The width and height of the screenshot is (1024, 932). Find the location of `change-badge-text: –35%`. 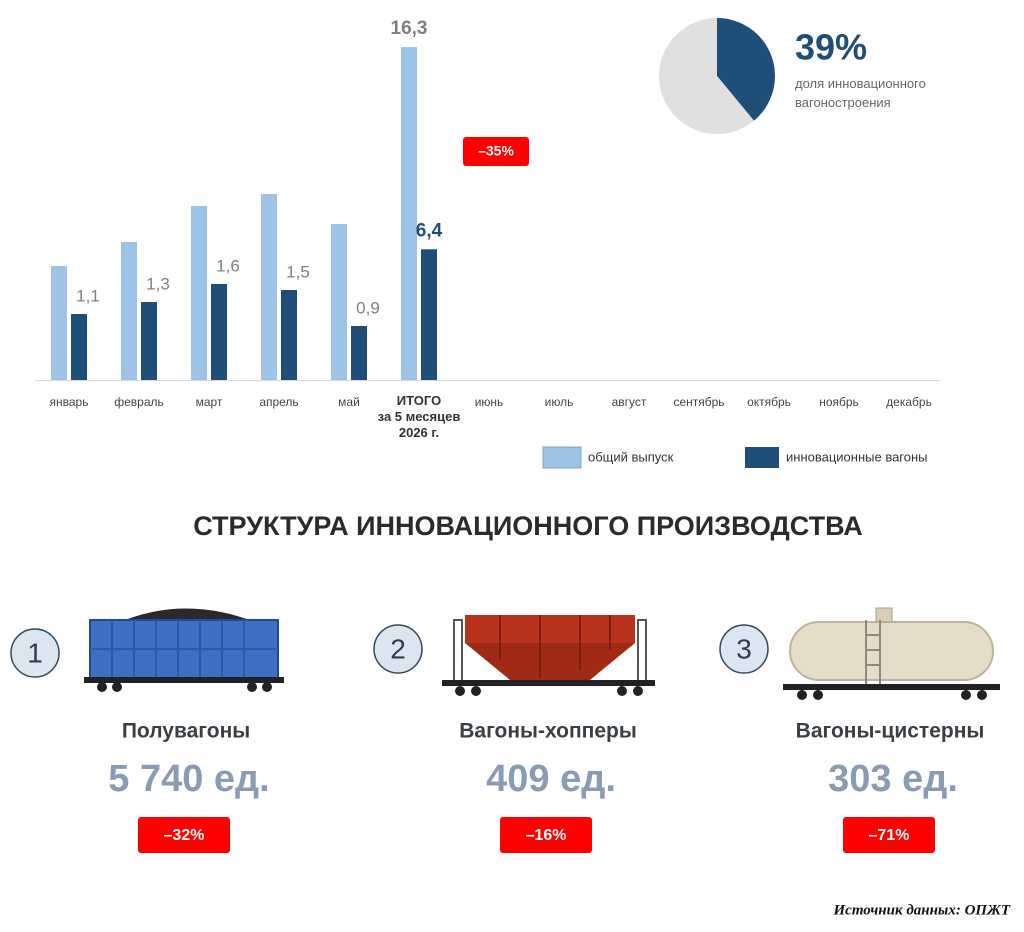

change-badge-text: –35% is located at coordinates (496, 151).